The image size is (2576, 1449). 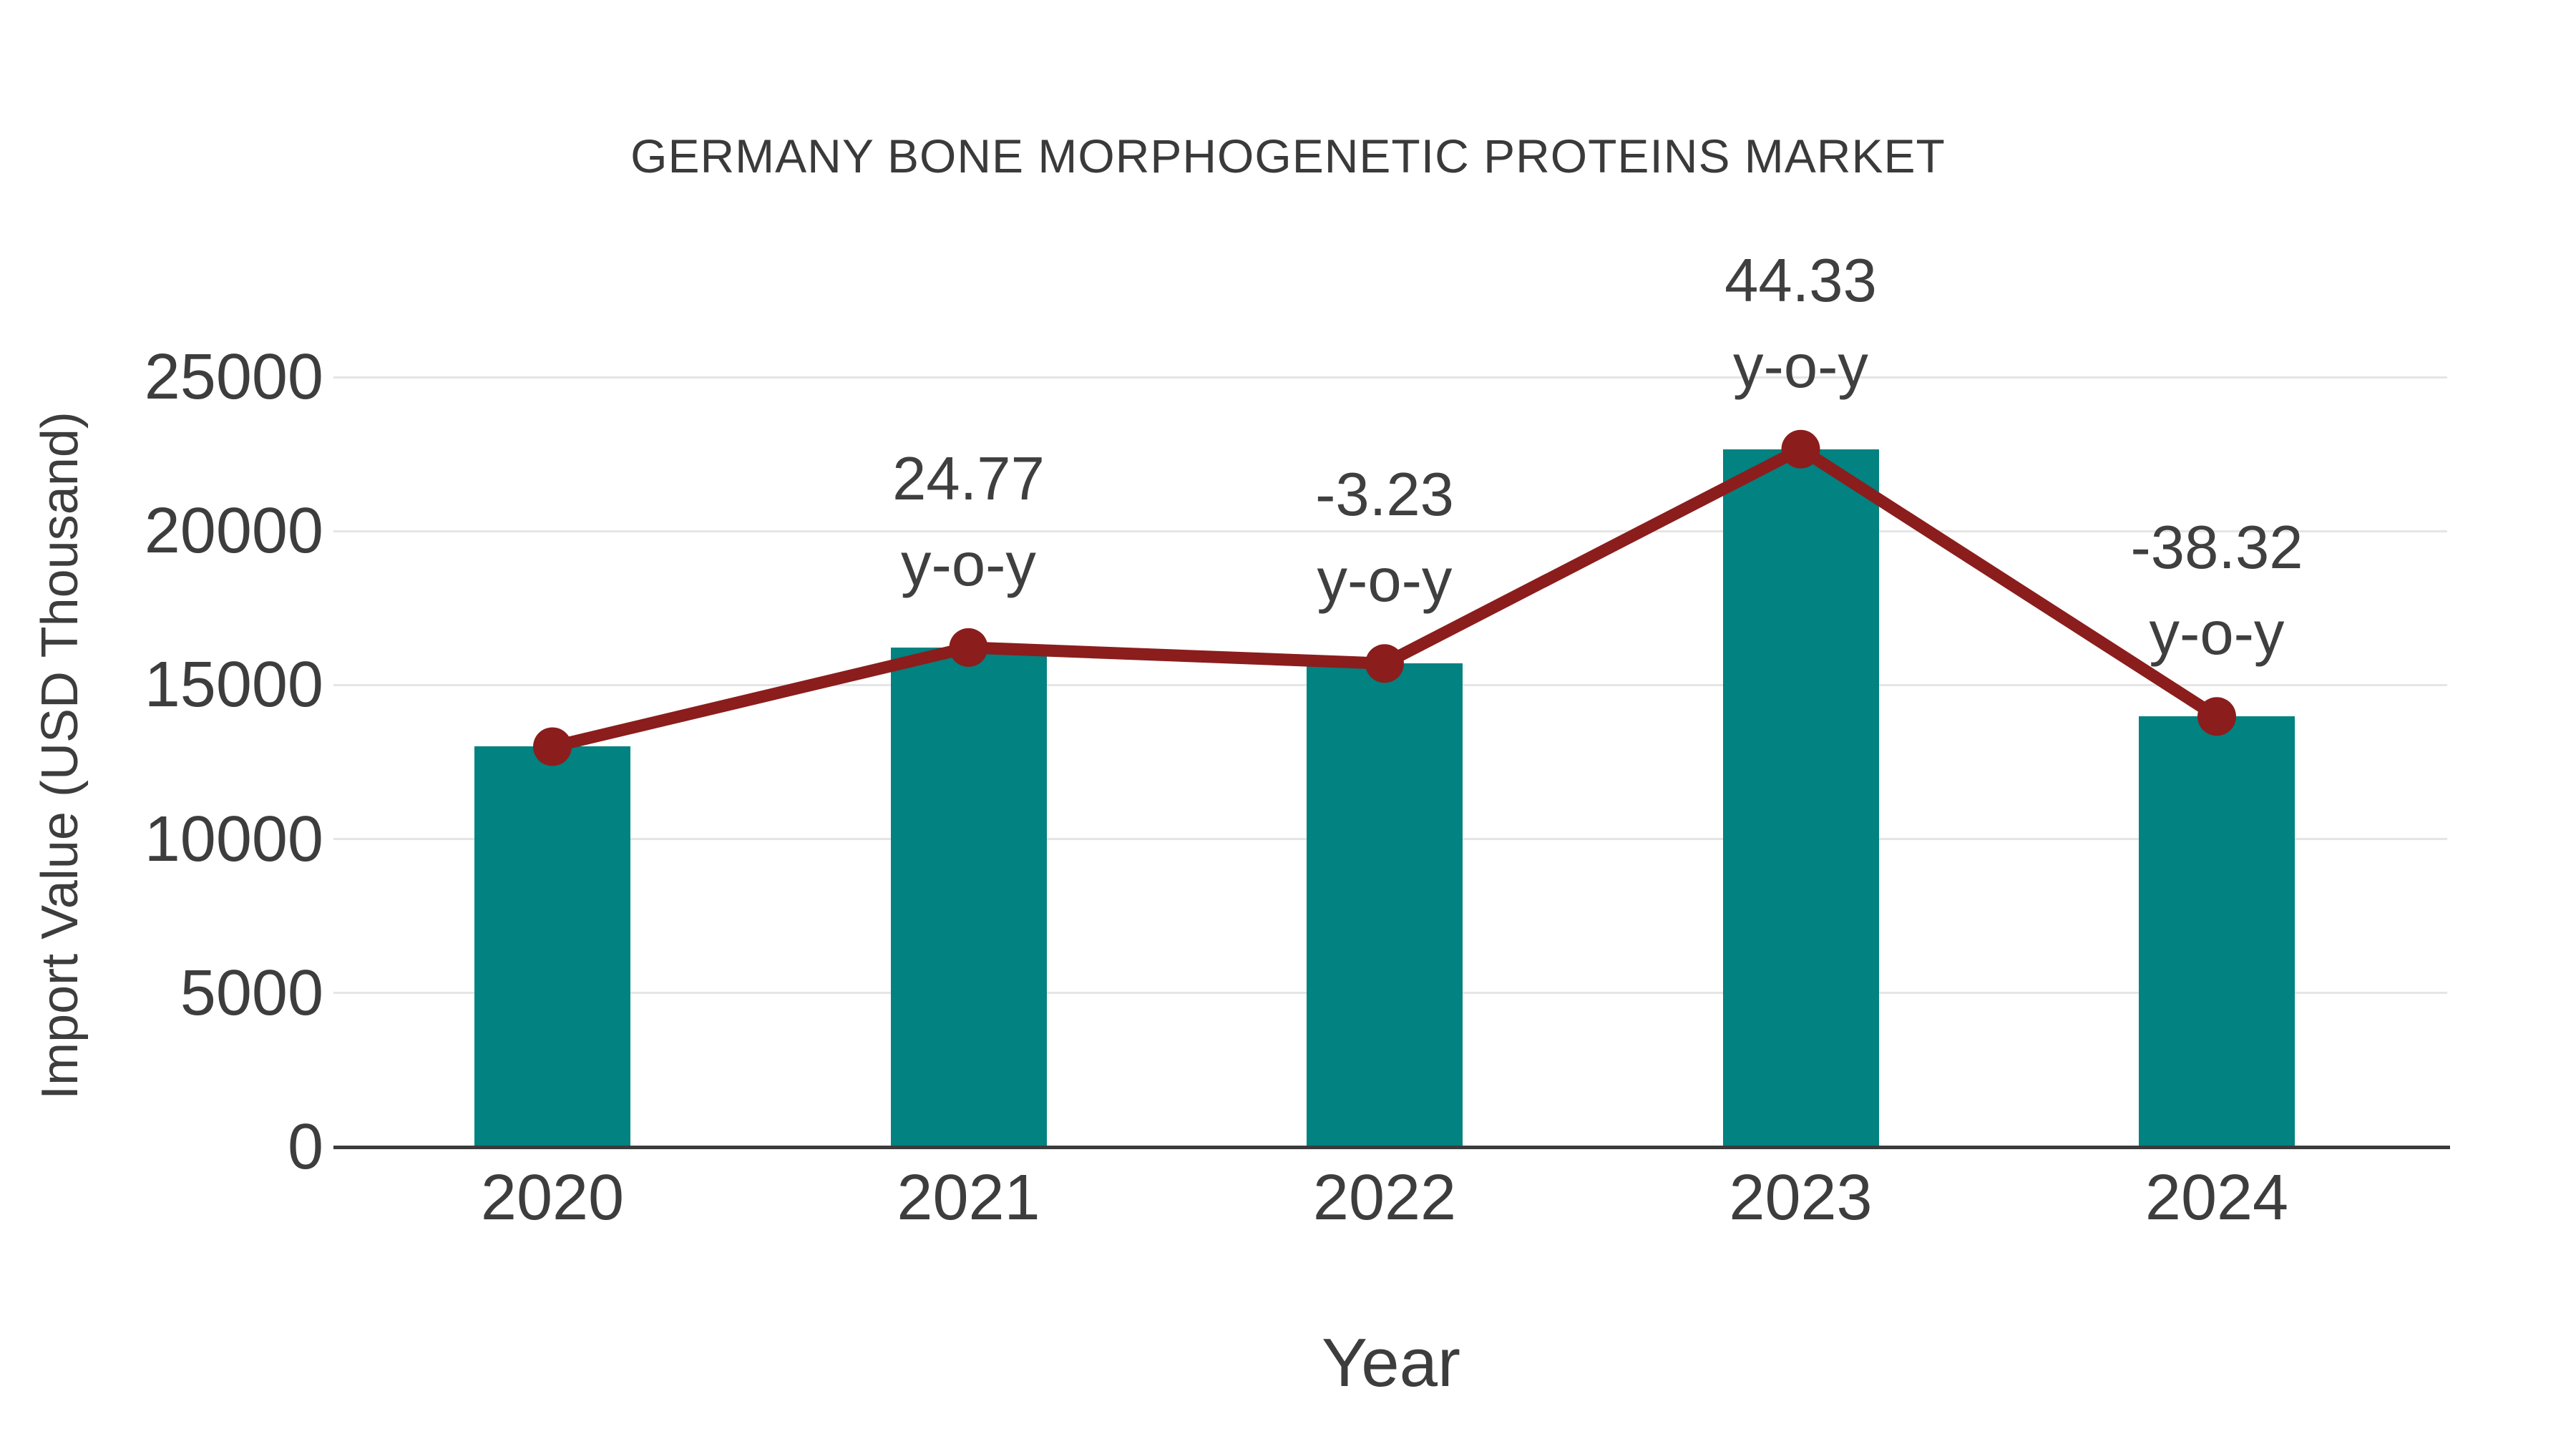 What do you see at coordinates (2217, 634) in the screenshot?
I see `annotation-yoy-label-2024: y-o-y` at bounding box center [2217, 634].